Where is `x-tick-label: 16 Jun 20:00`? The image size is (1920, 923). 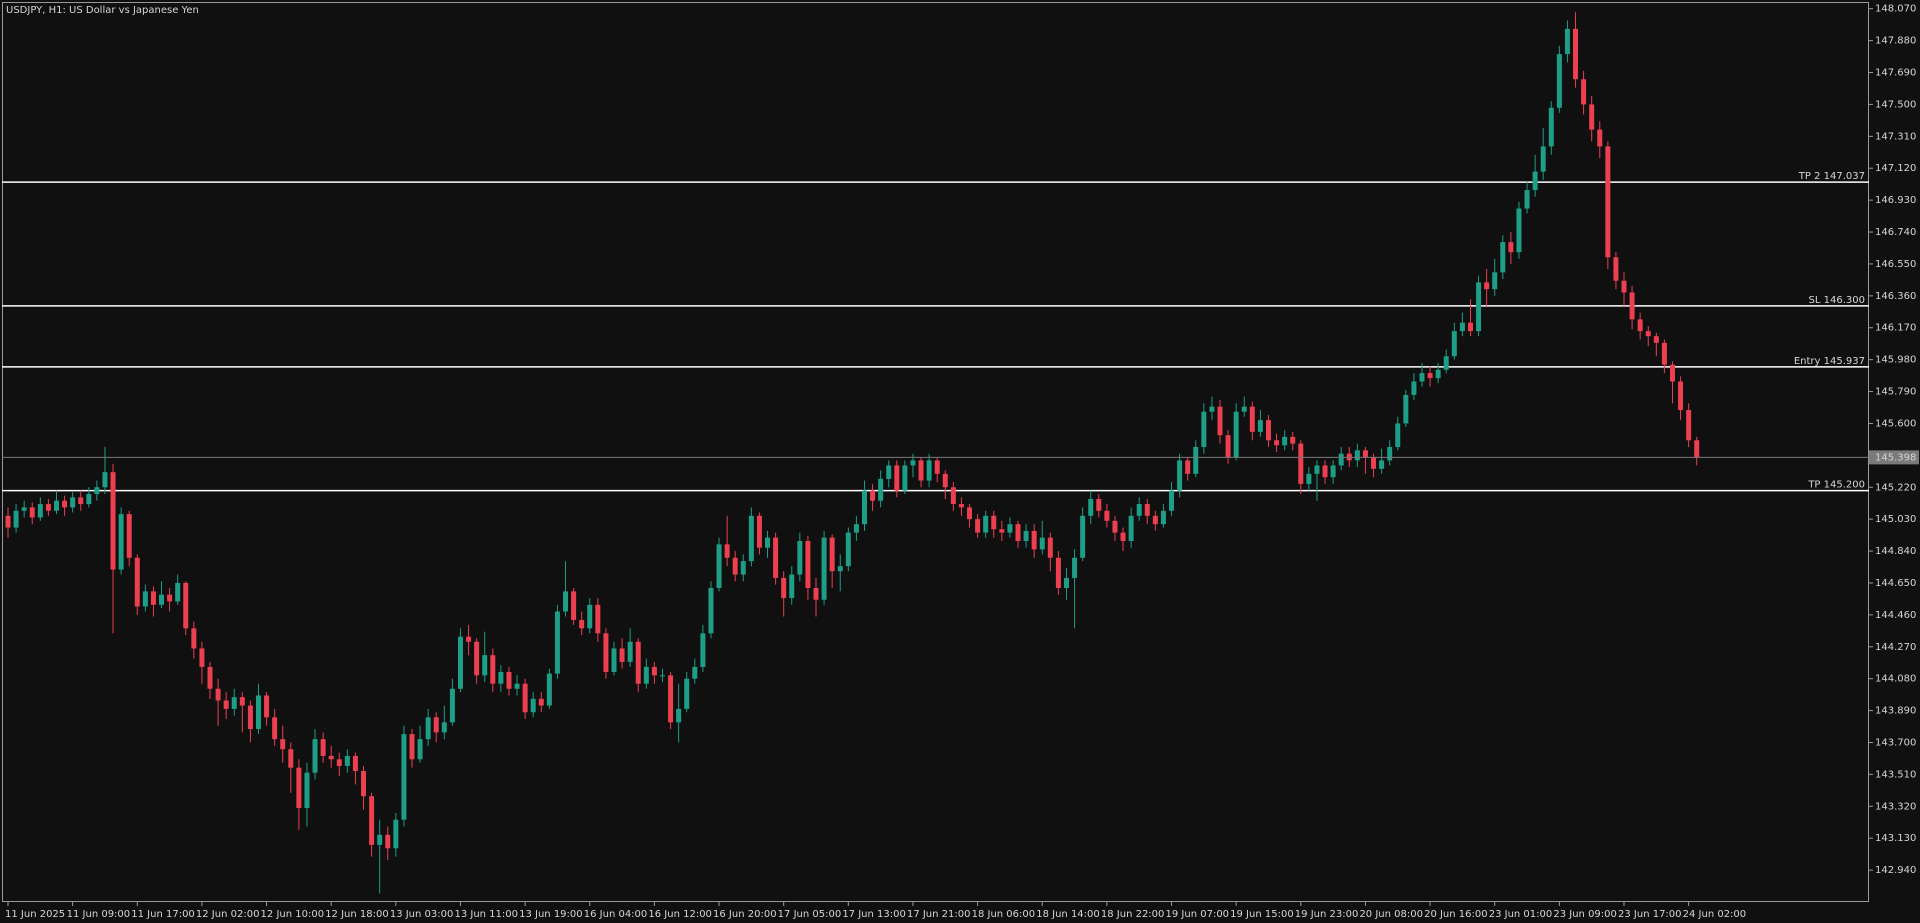 x-tick-label: 16 Jun 20:00 is located at coordinates (745, 914).